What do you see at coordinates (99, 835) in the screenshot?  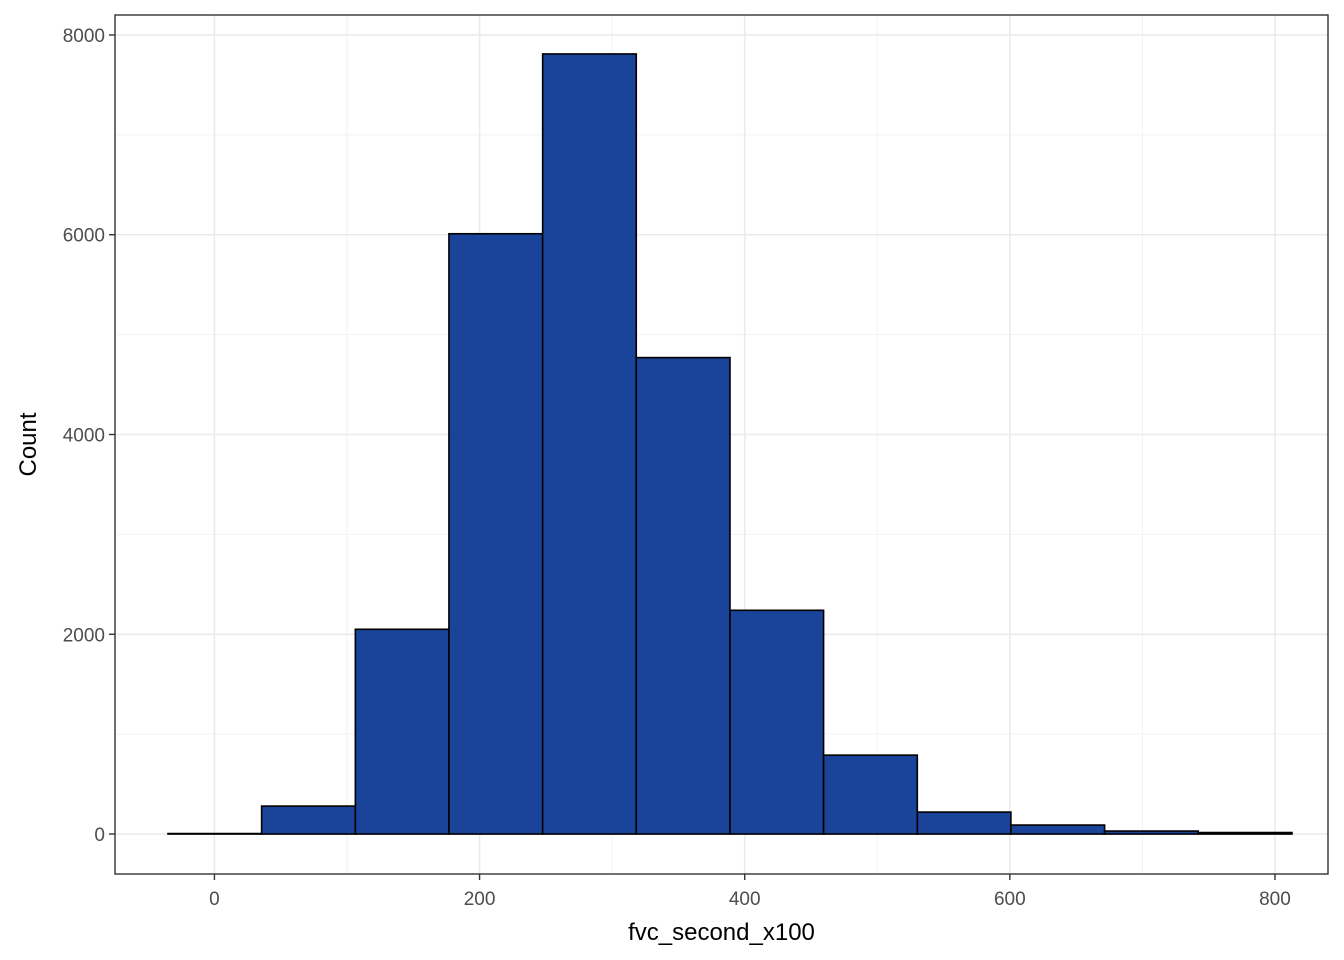 I see `y-tick-label: 0` at bounding box center [99, 835].